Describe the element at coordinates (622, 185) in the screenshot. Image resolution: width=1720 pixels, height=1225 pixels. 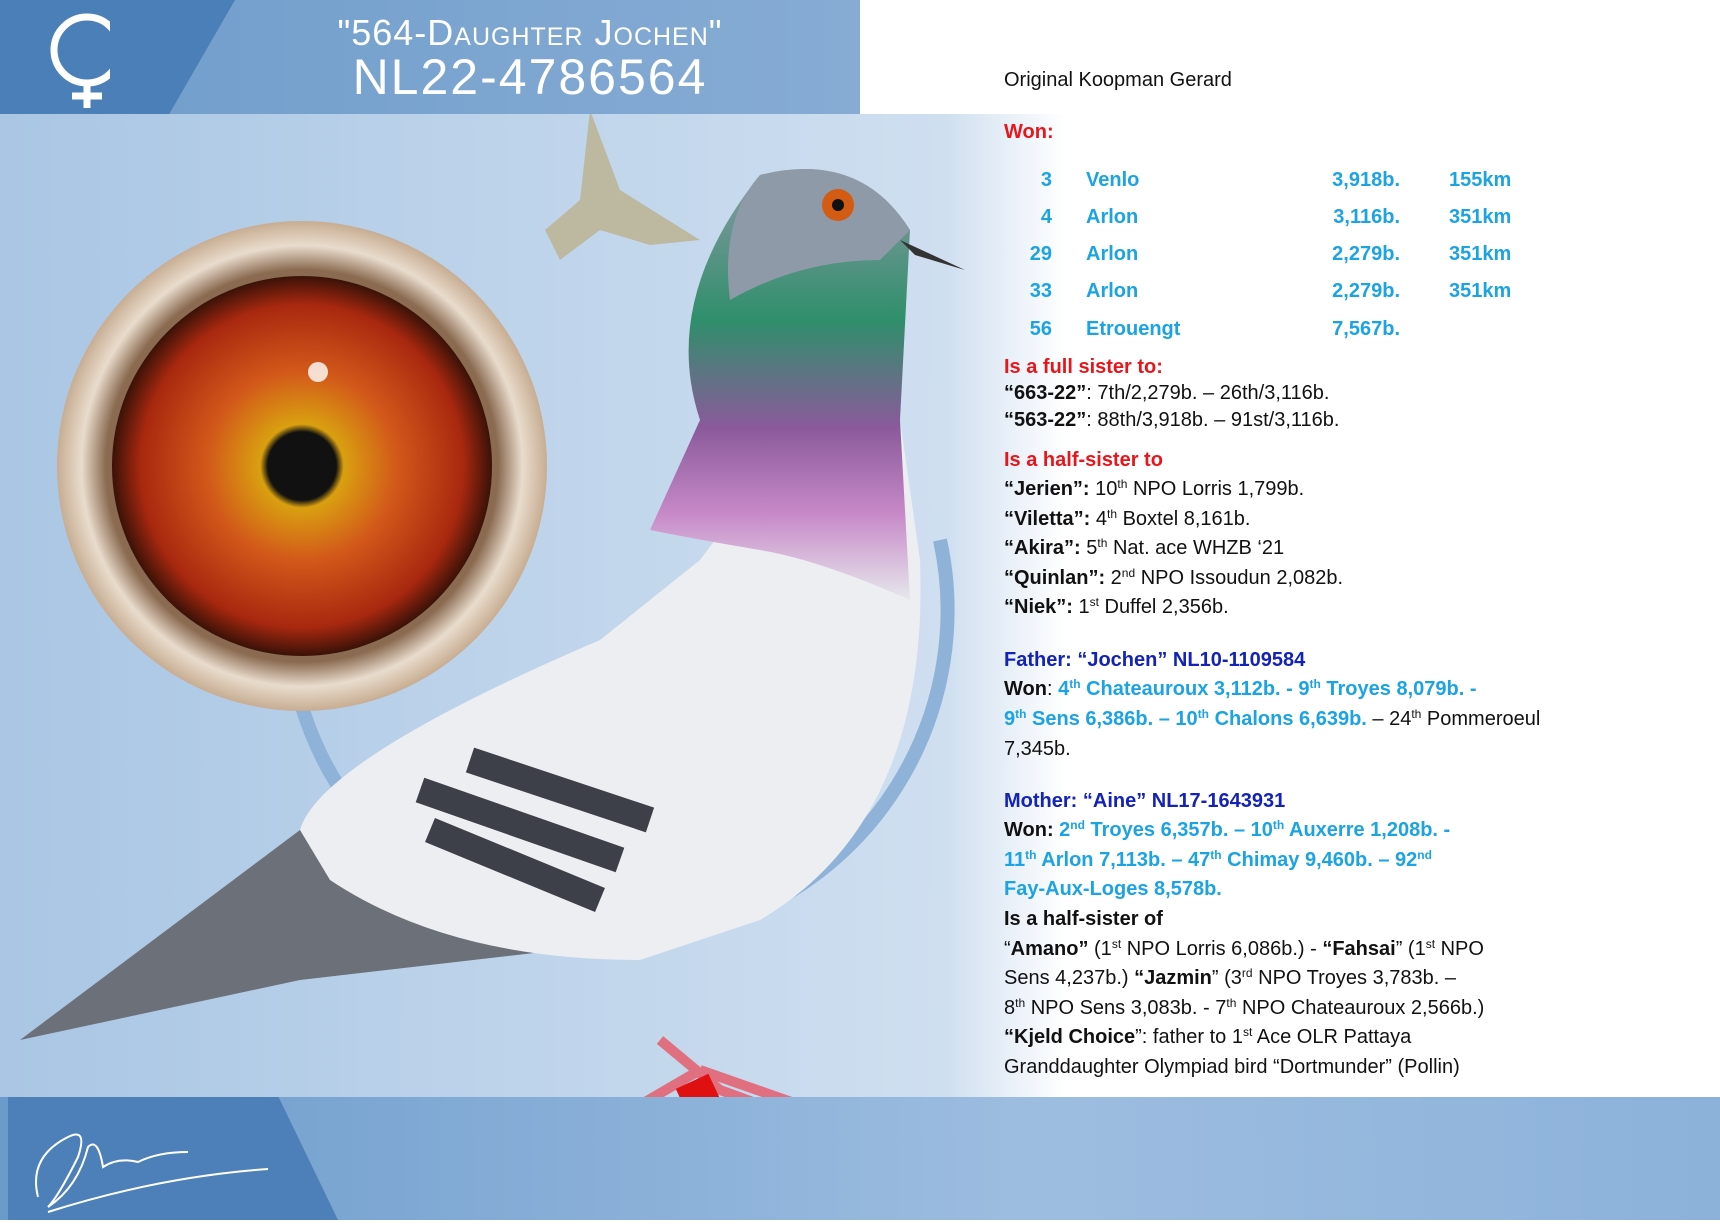
I see `bird-silhouette` at that location.